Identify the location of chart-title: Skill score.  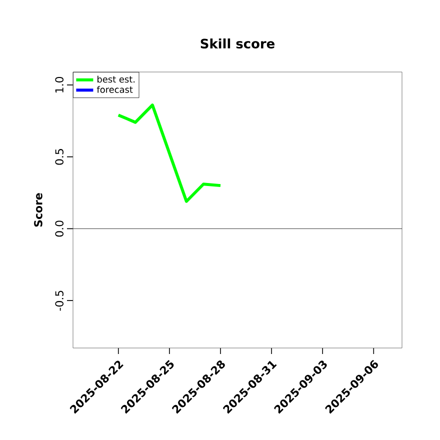
(237, 43).